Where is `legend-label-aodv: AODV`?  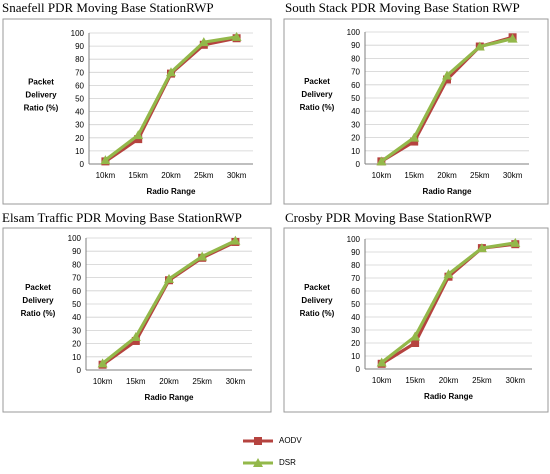
legend-label-aodv: AODV is located at coordinates (290, 440).